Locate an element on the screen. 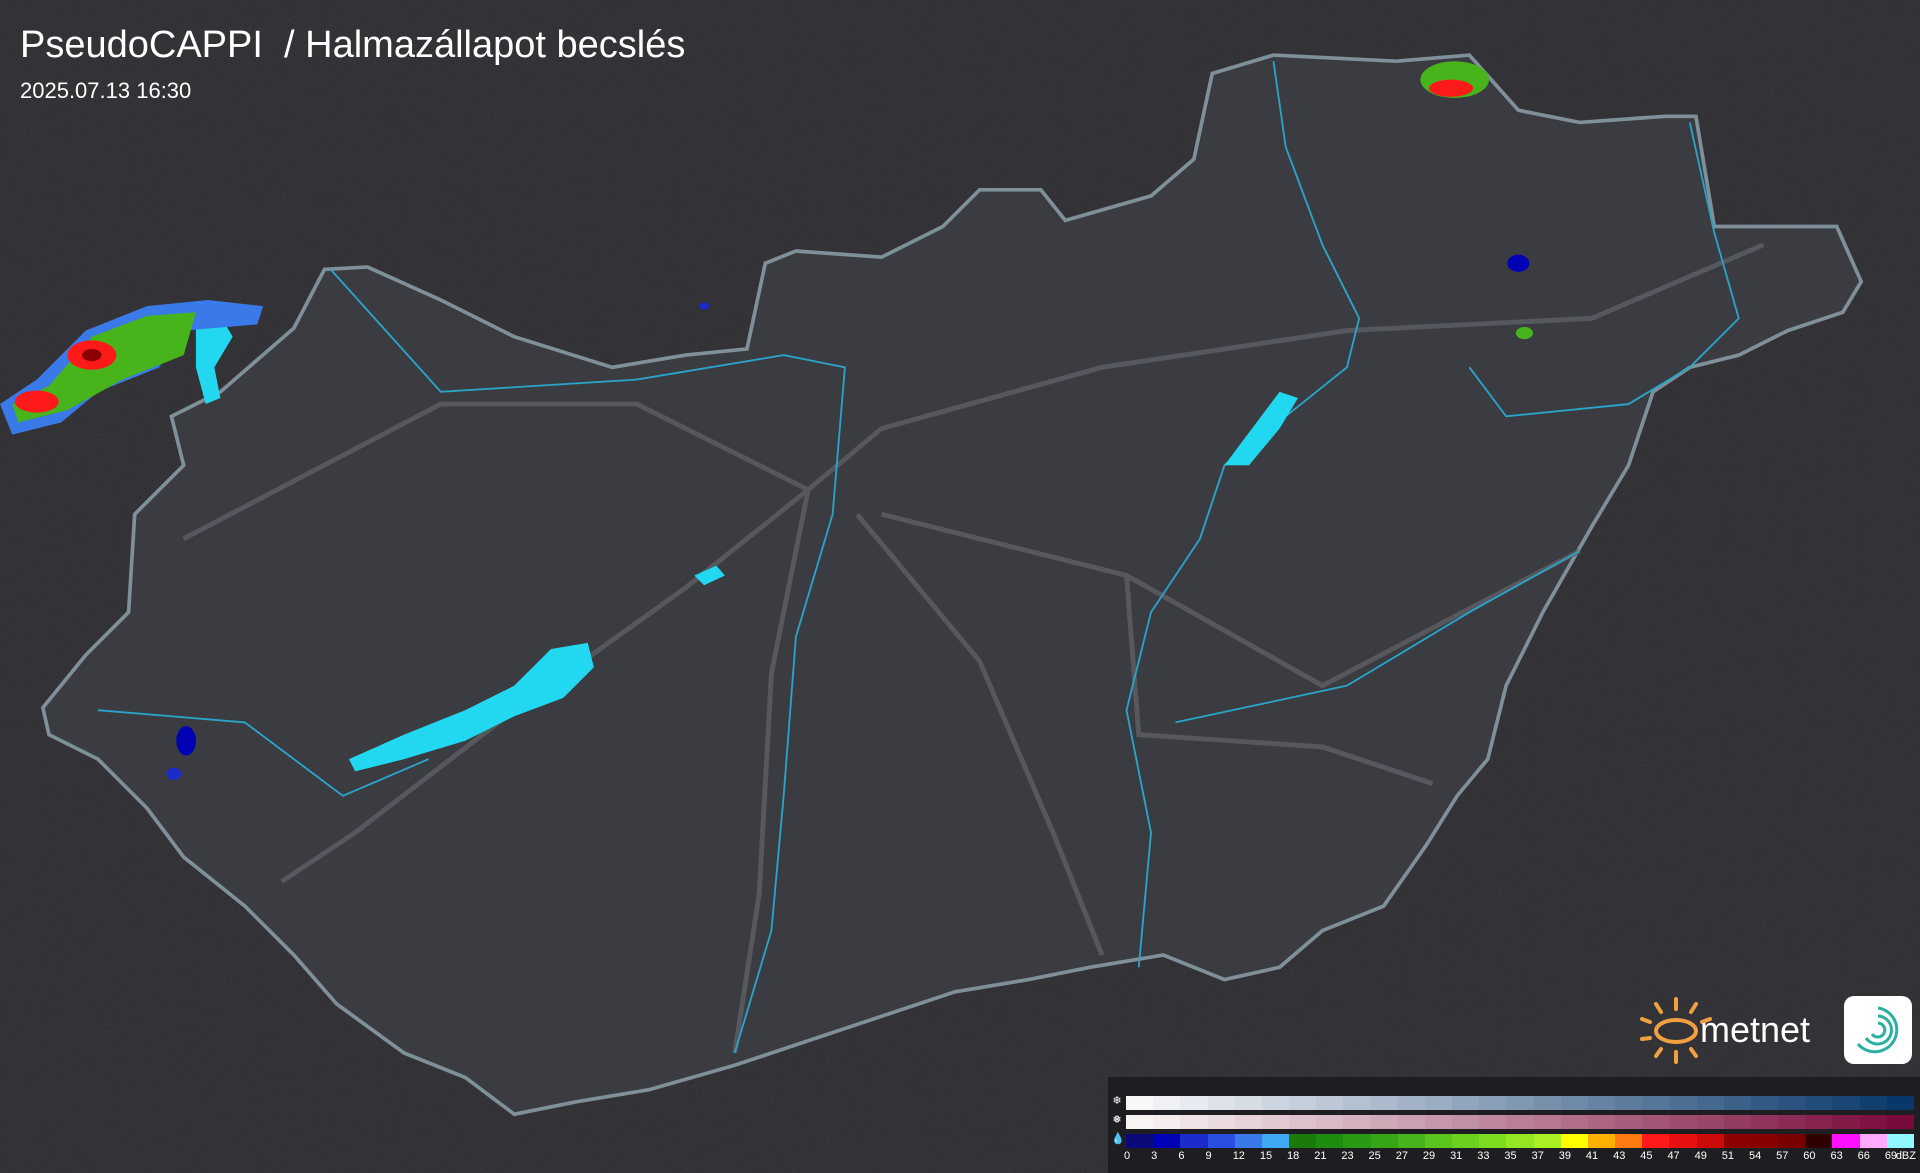 Image resolution: width=1920 pixels, height=1173 pixels. legend-tick-label: 12 is located at coordinates (1238, 1156).